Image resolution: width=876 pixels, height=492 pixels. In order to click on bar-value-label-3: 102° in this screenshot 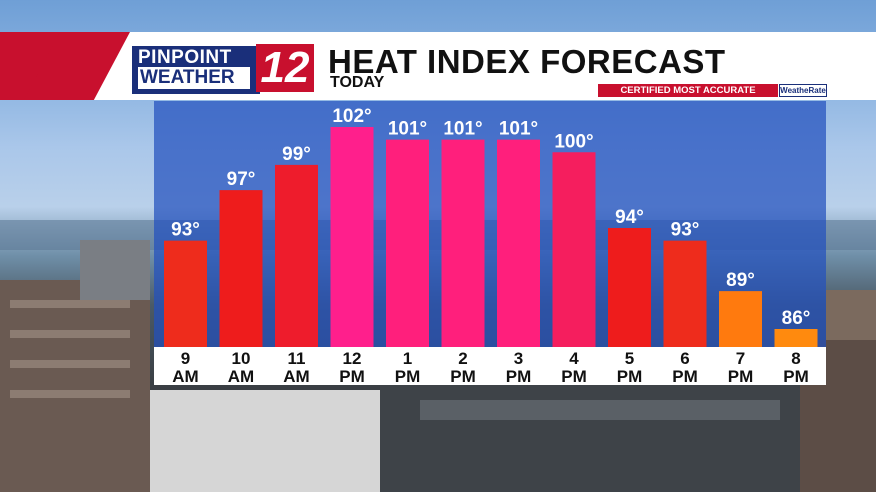, I will do `click(351, 116)`.